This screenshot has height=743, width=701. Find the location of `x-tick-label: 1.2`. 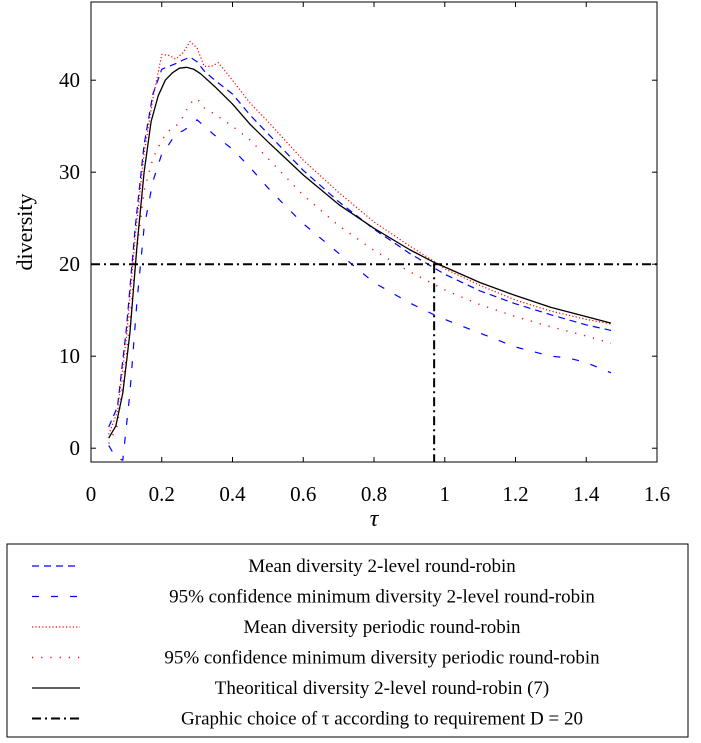

x-tick-label: 1.2 is located at coordinates (515, 494).